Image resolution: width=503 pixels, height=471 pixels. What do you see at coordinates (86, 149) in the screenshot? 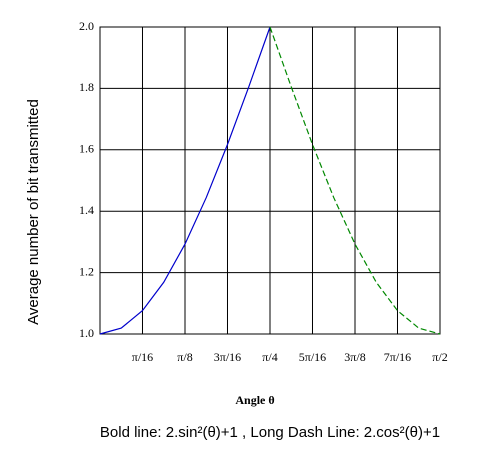
I see `y-tick-label: 1.6` at bounding box center [86, 149].